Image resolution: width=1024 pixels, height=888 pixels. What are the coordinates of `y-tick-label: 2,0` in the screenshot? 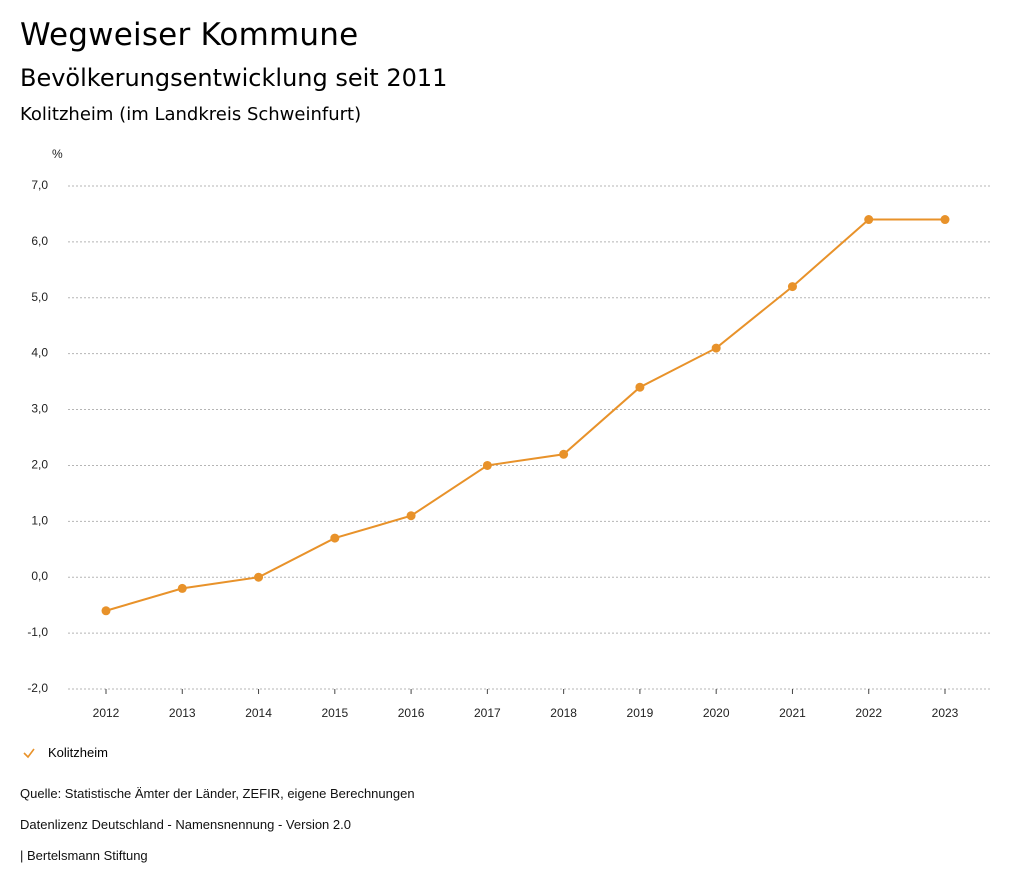 It's located at (39, 464).